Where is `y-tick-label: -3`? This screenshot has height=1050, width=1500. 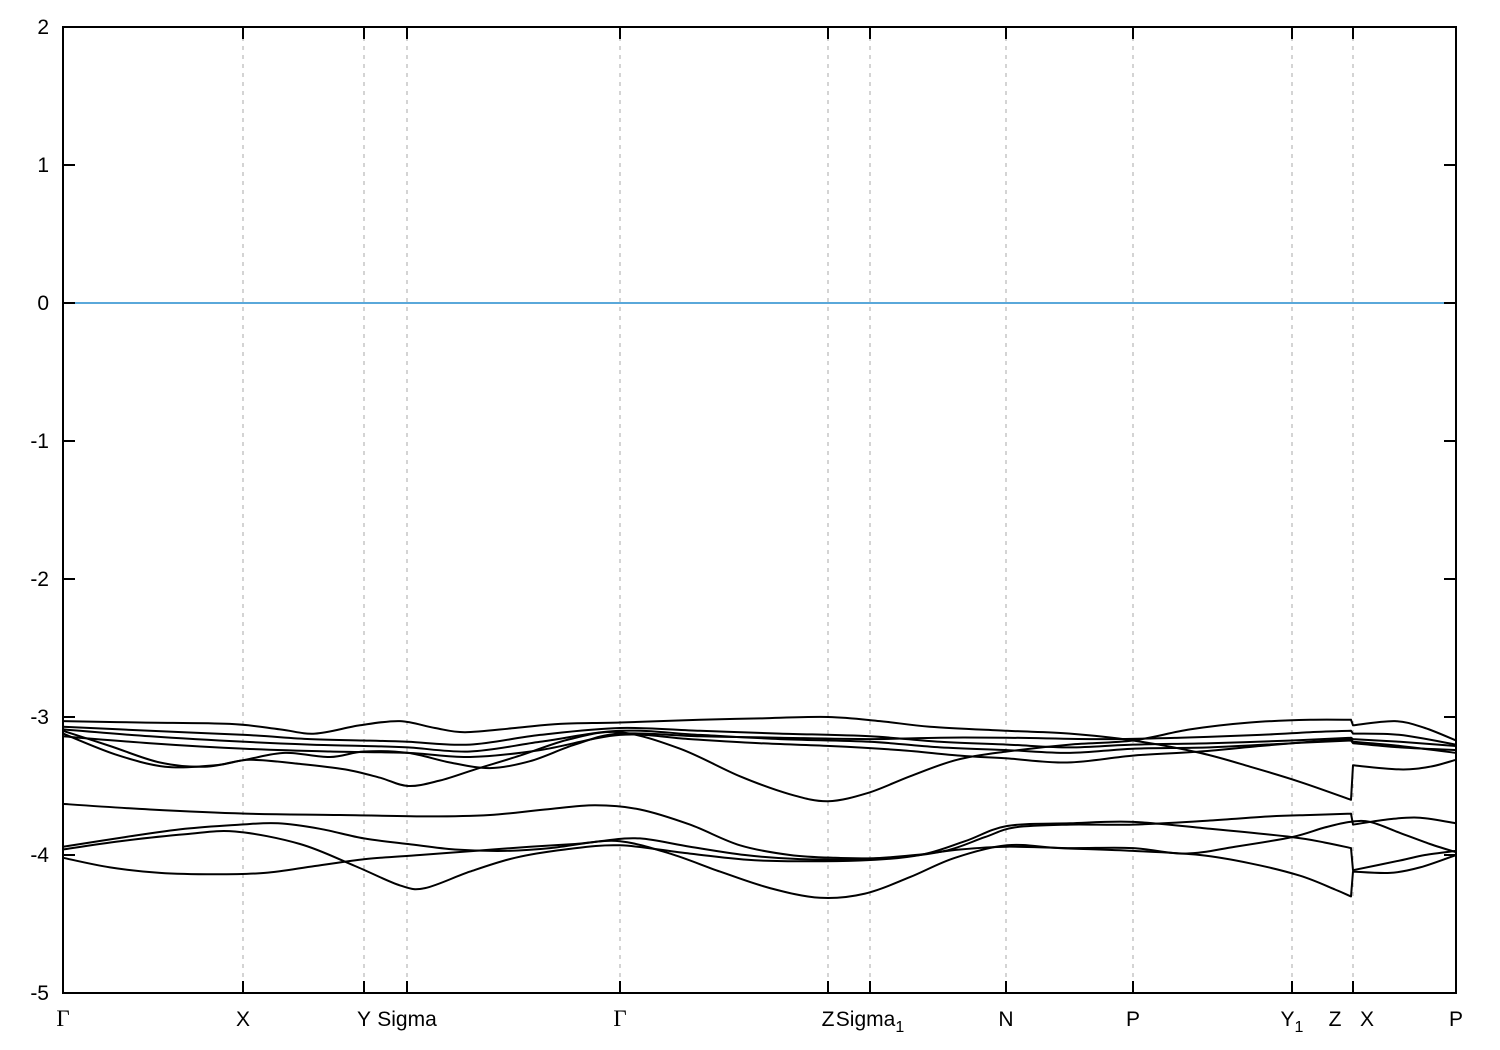
y-tick-label: -3 is located at coordinates (39, 717).